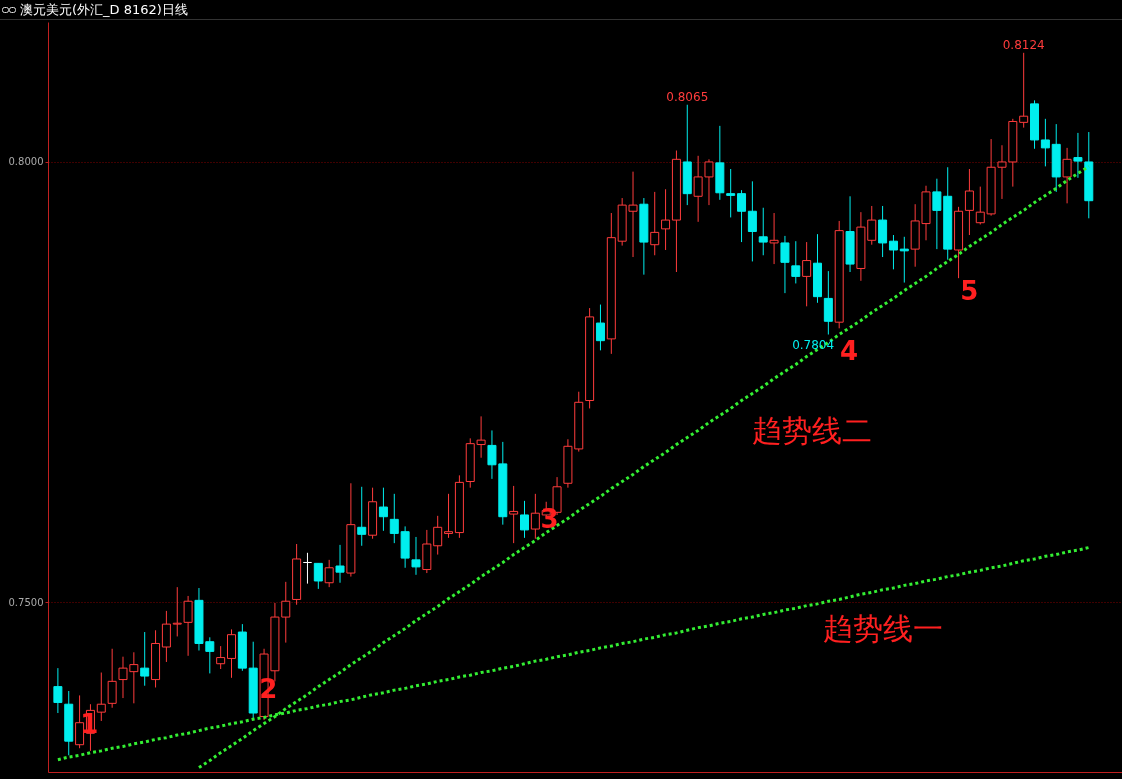  Describe the element at coordinates (849, 351) in the screenshot. I see `annotation: 4` at that location.